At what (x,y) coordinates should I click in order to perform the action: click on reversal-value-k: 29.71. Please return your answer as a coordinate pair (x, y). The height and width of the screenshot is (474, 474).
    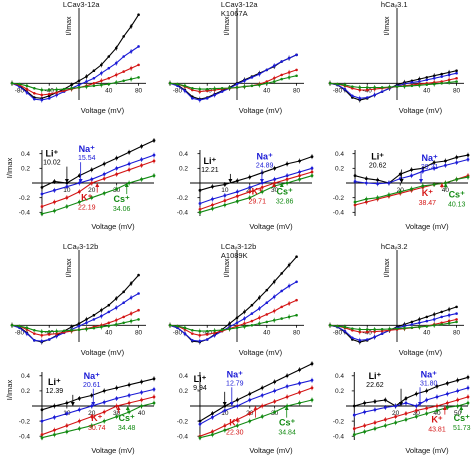
    Looking at the image, I should click on (257, 202).